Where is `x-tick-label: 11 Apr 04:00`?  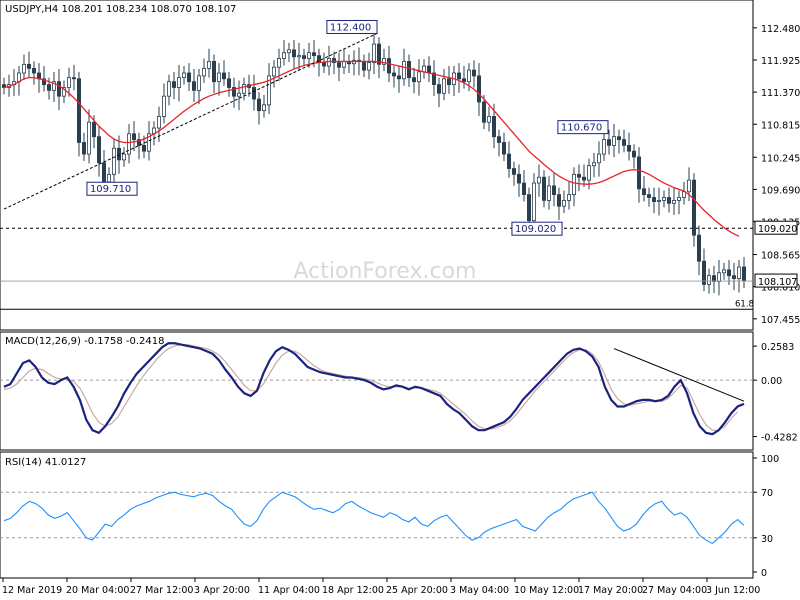 x-tick-label: 11 Apr 04:00 is located at coordinates (289, 590).